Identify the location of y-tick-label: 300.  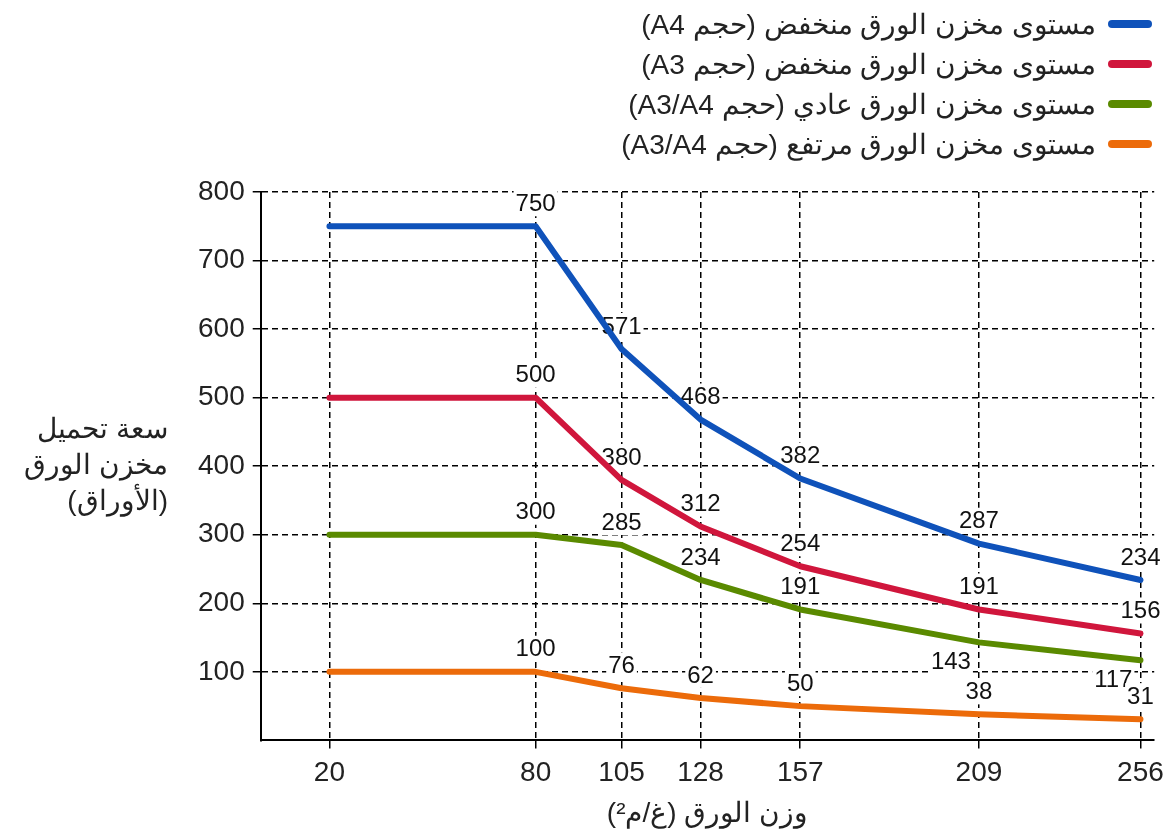
(221, 533).